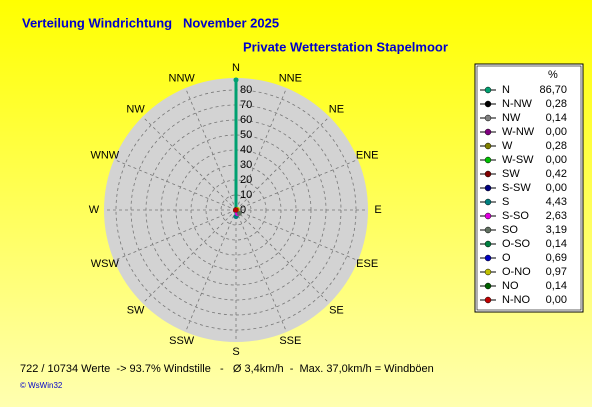  Describe the element at coordinates (506, 258) in the screenshot. I see `legend-label: O` at that location.